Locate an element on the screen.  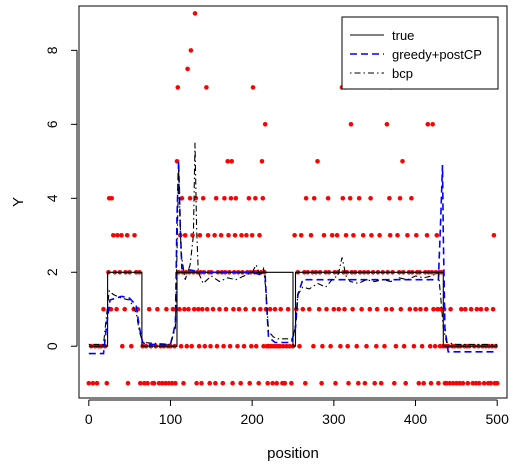
x-axis: 0 100 200 300 400 500 is located at coordinates (297, 413).